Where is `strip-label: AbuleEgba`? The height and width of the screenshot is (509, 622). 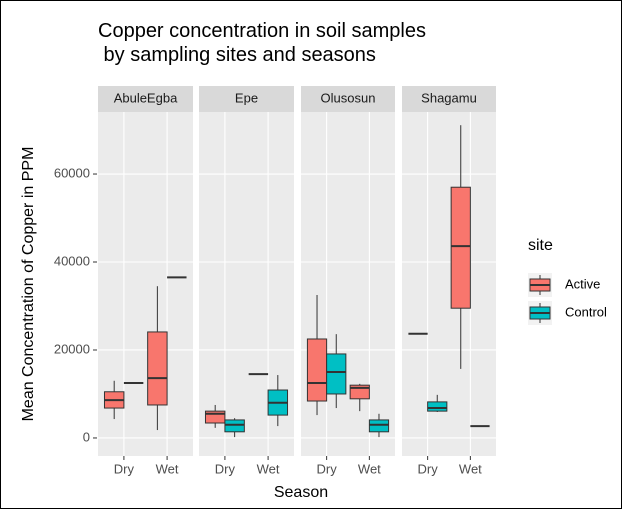 strip-label: AbuleEgba is located at coordinates (146, 97).